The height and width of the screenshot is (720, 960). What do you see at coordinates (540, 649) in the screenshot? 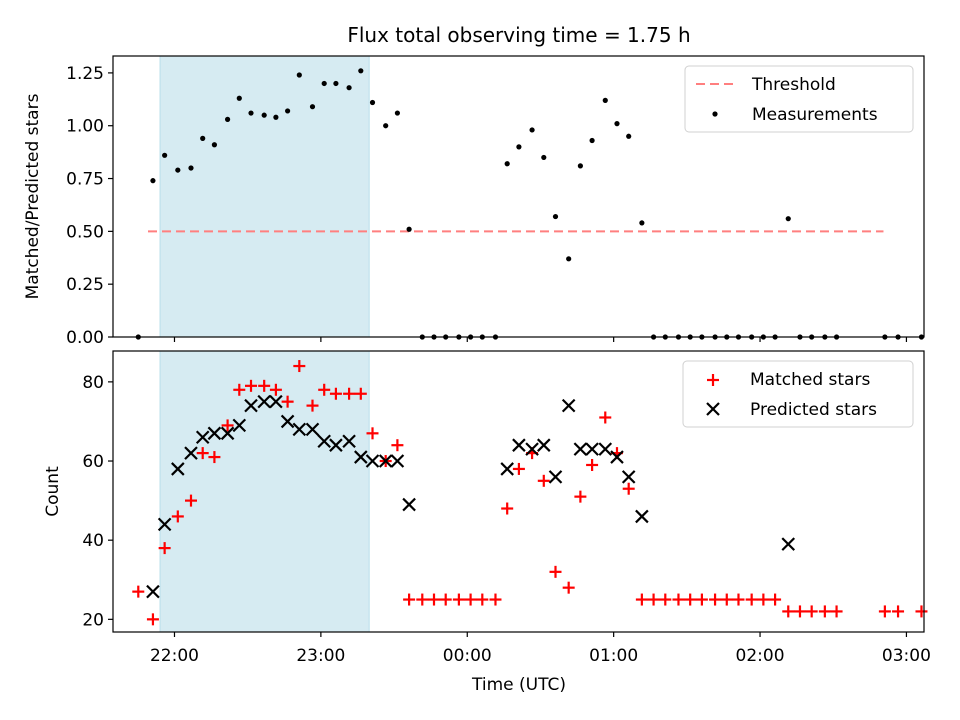
I see `bottom-x-ticks: 22:00 23:00 00:00 01:00 02:00 03:00` at bounding box center [540, 649].